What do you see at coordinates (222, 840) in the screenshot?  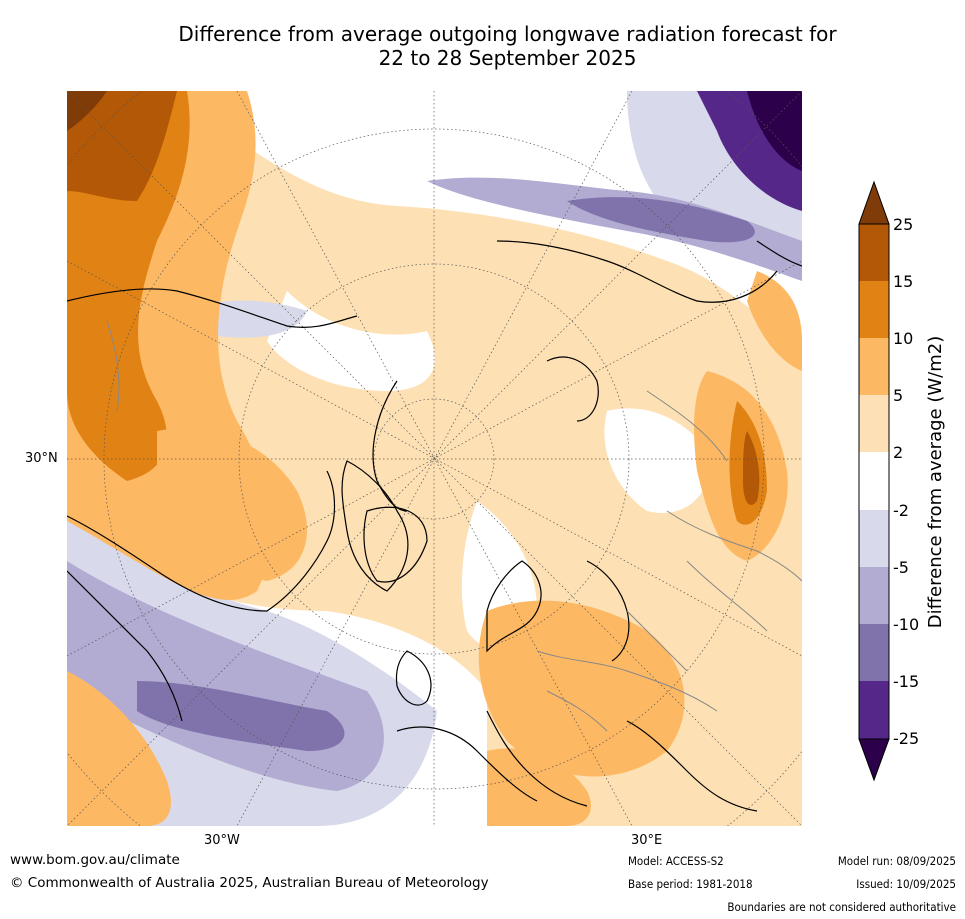 I see `longitude-label-30w: 30°W` at bounding box center [222, 840].